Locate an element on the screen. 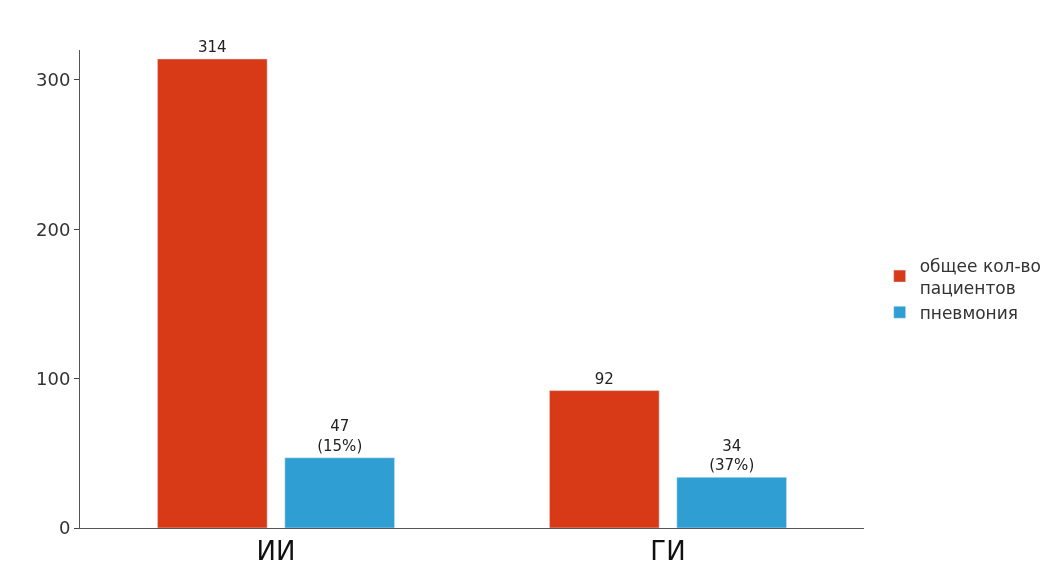  data-label: 47 (15%) is located at coordinates (340, 436).